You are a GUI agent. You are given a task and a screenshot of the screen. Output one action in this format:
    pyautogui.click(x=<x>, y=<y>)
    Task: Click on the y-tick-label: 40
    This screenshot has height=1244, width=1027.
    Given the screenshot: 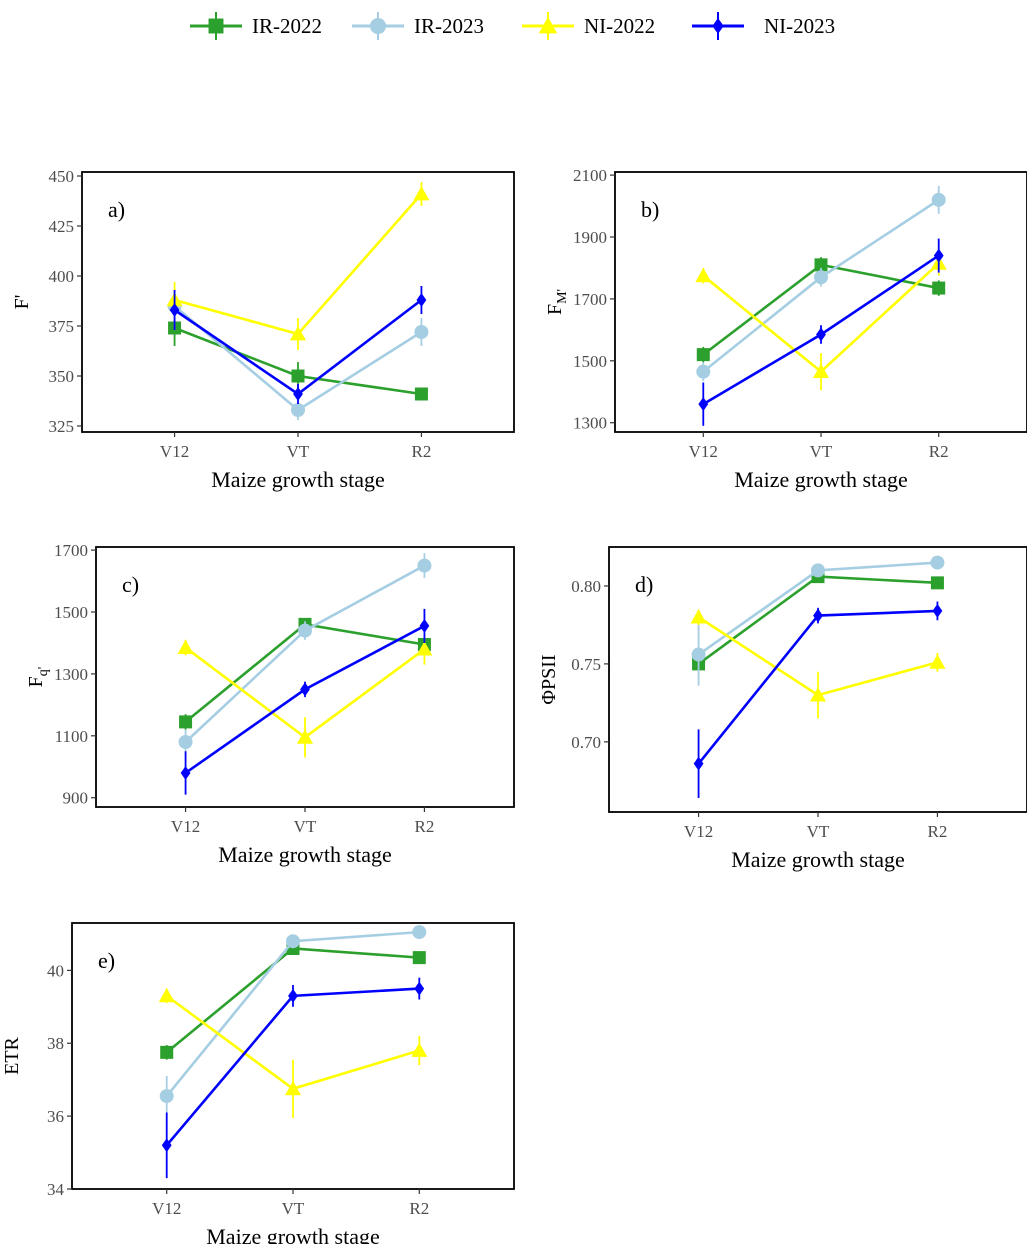 What is the action you would take?
    pyautogui.click(x=55, y=970)
    